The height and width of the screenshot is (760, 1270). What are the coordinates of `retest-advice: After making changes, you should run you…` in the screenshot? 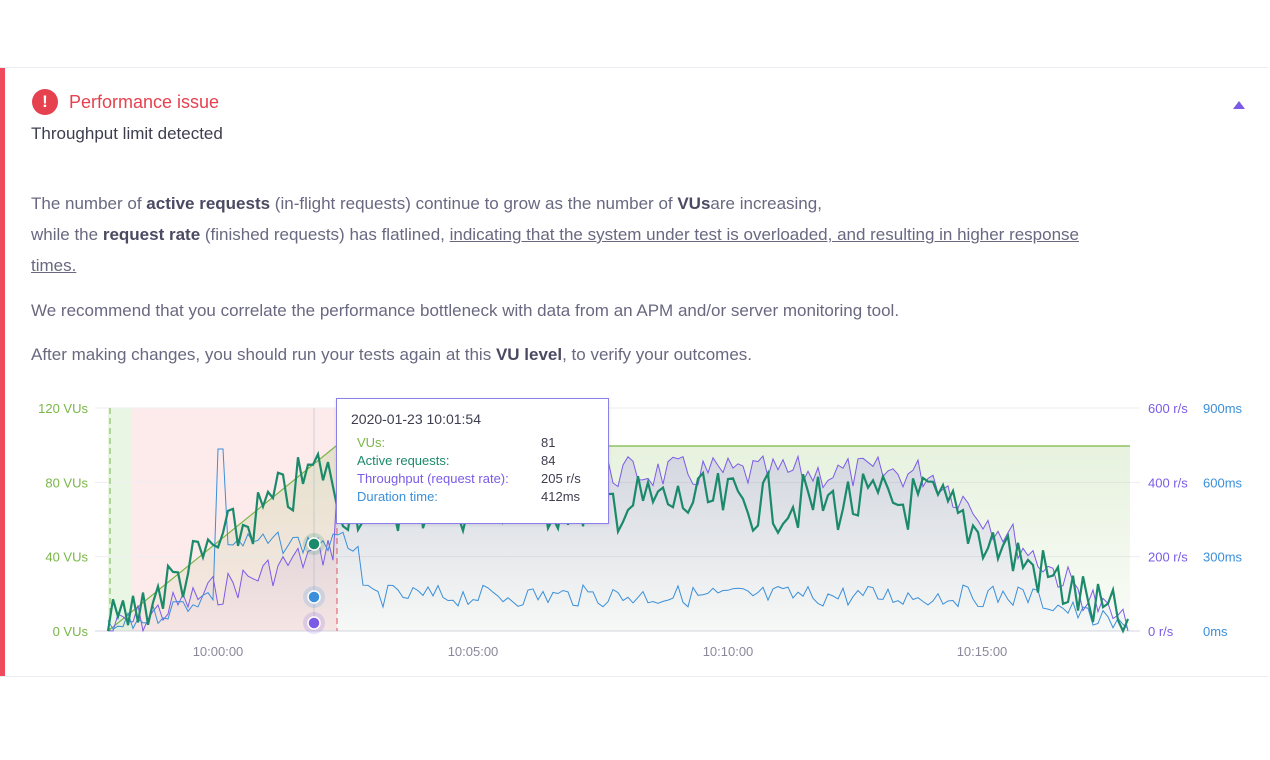 It's located at (391, 354).